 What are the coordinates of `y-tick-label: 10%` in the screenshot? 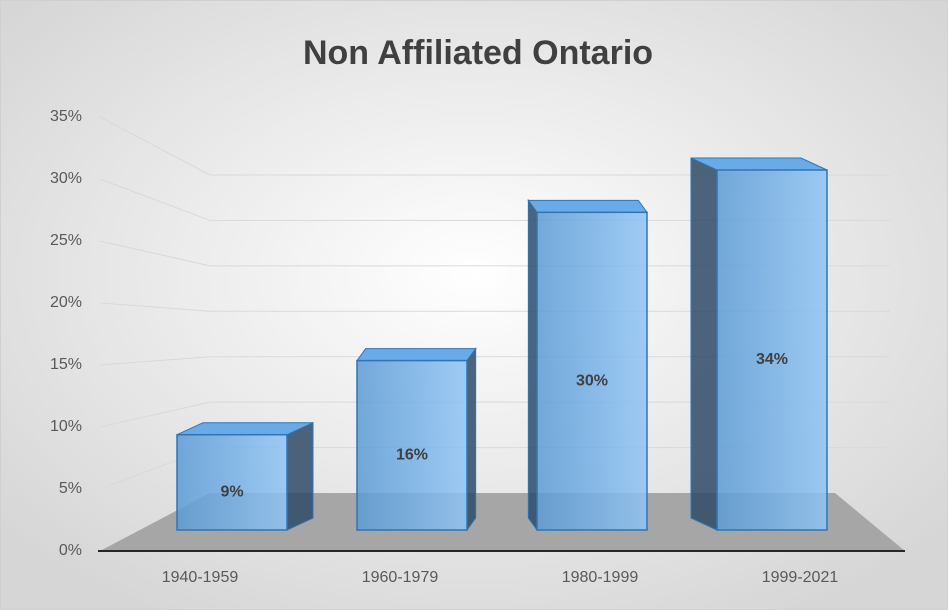 It's located at (66, 426).